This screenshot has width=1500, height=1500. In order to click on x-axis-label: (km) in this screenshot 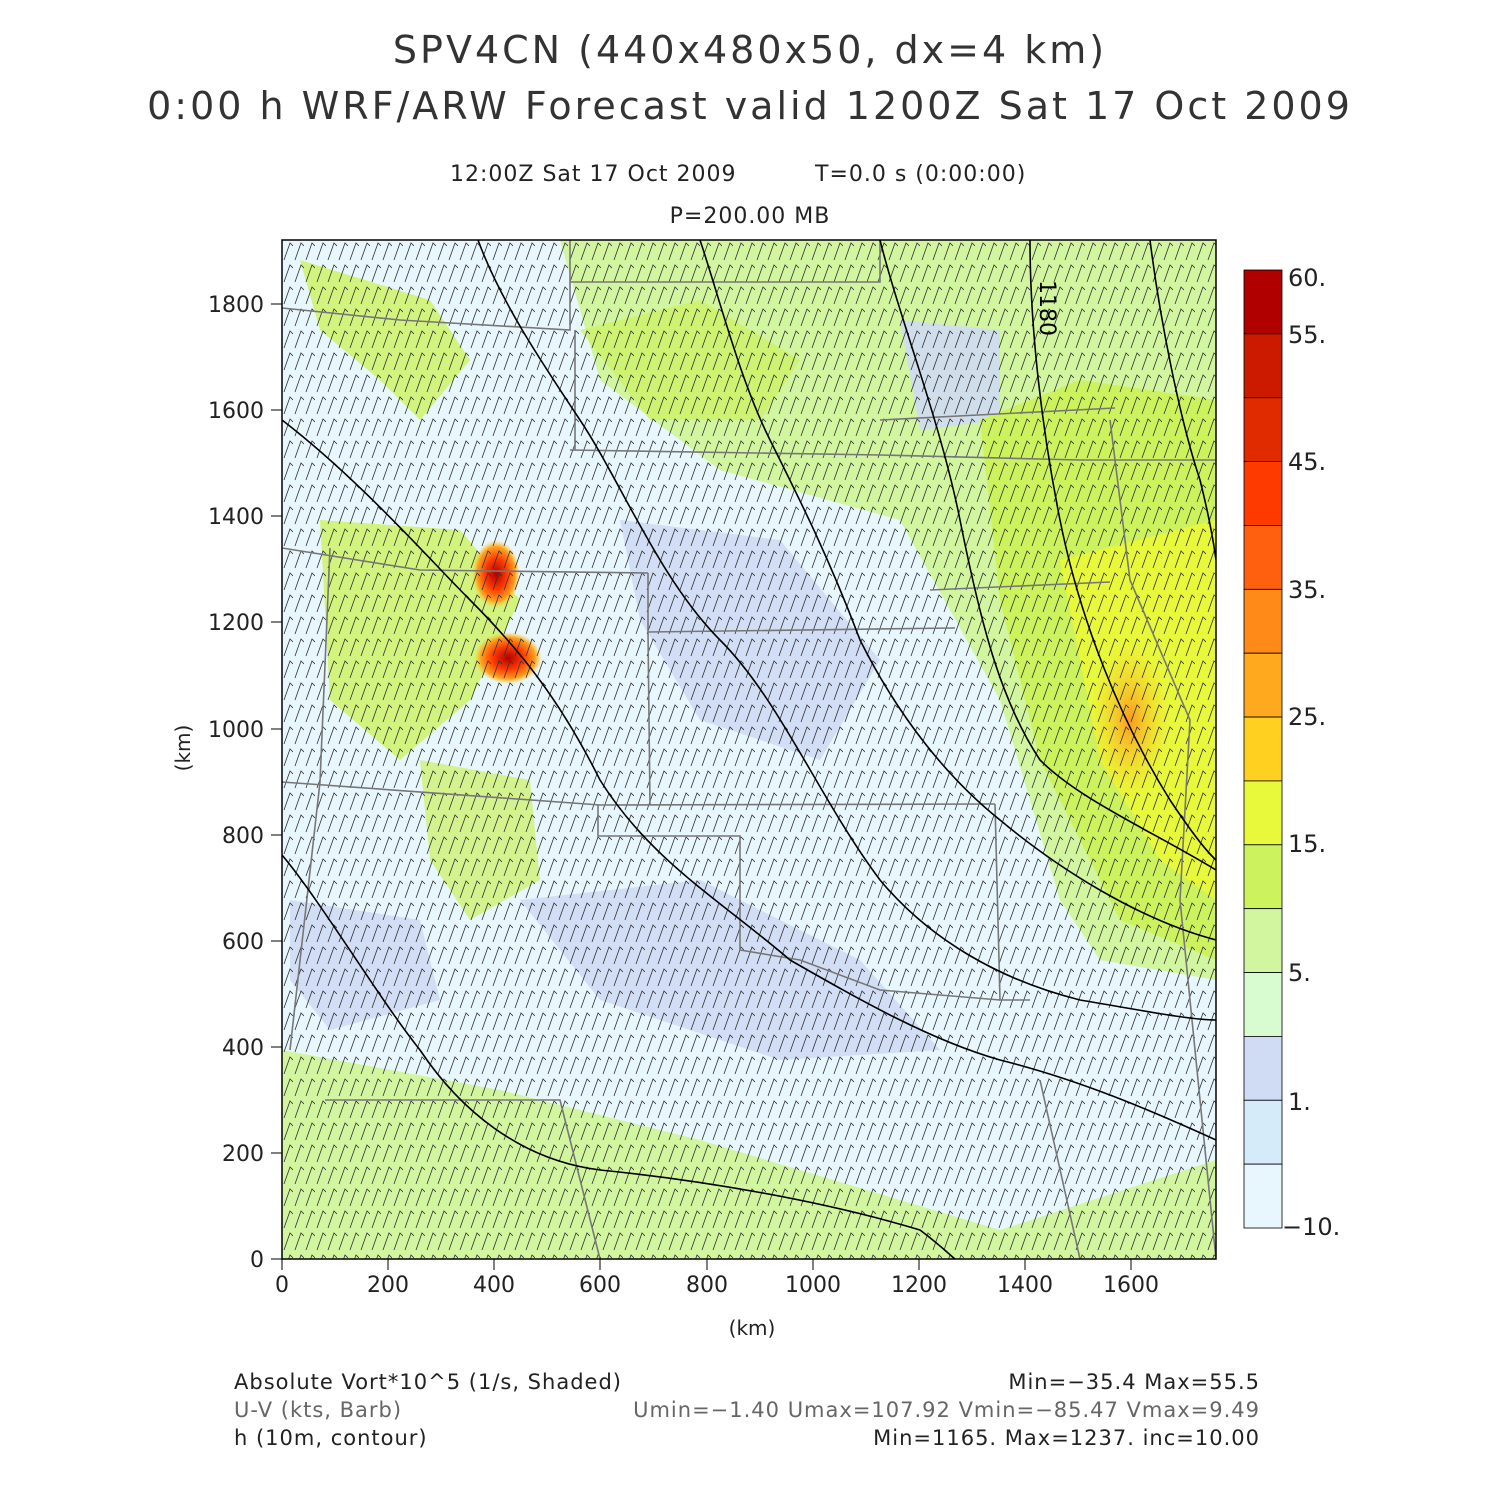, I will do `click(752, 1328)`.